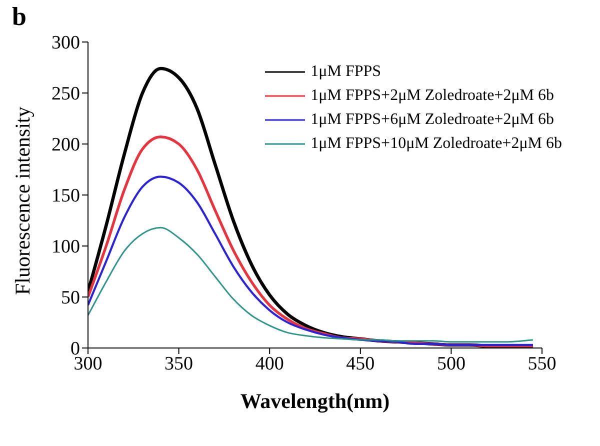  What do you see at coordinates (436, 144) in the screenshot?
I see `legend-label: 1μM FPPS+10μM Zoledroate+2μM 6b` at bounding box center [436, 144].